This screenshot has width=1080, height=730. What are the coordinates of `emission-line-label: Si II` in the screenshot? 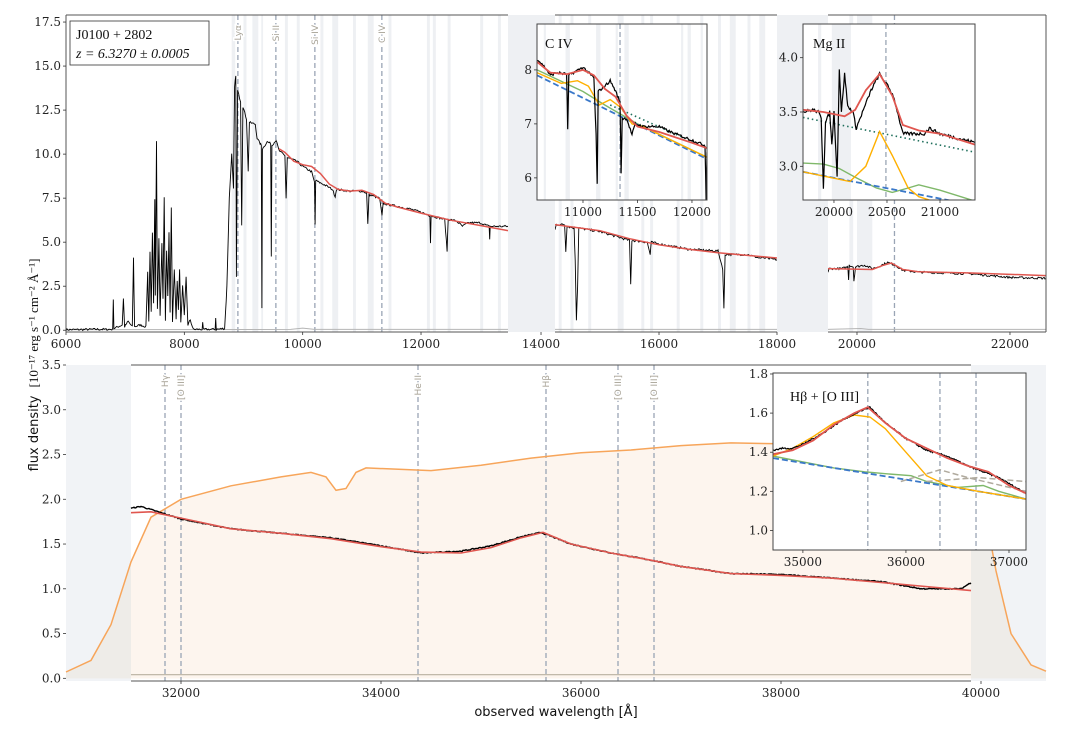 It's located at (277, 33).